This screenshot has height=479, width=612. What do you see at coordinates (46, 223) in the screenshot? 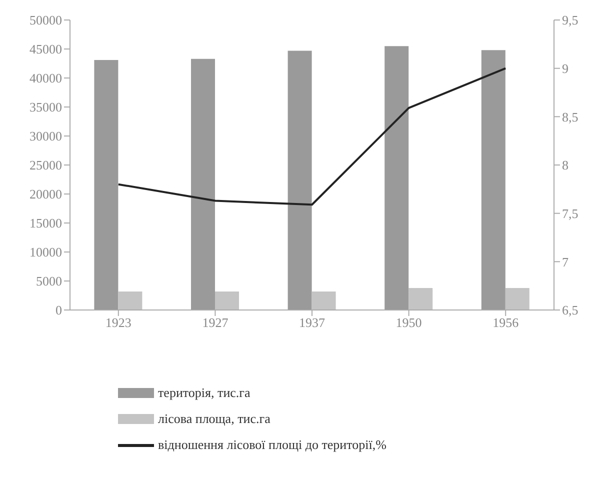
I see `y-tick-label: 15000` at bounding box center [46, 223].